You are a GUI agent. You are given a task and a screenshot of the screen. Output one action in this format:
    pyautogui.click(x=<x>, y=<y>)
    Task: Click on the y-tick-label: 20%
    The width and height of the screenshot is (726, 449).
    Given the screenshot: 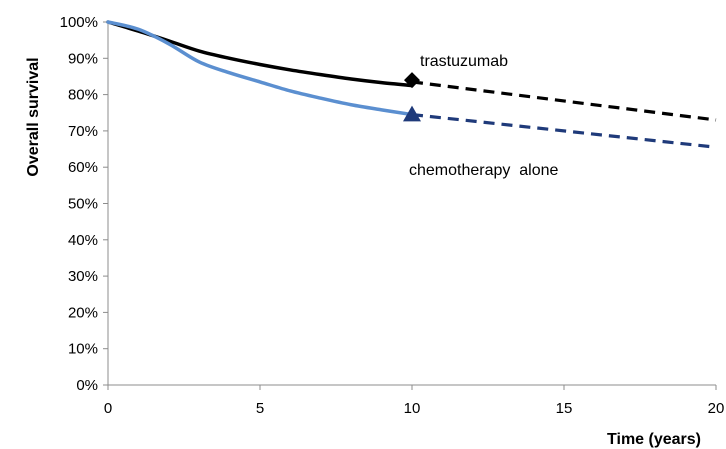 What is the action you would take?
    pyautogui.click(x=83, y=312)
    